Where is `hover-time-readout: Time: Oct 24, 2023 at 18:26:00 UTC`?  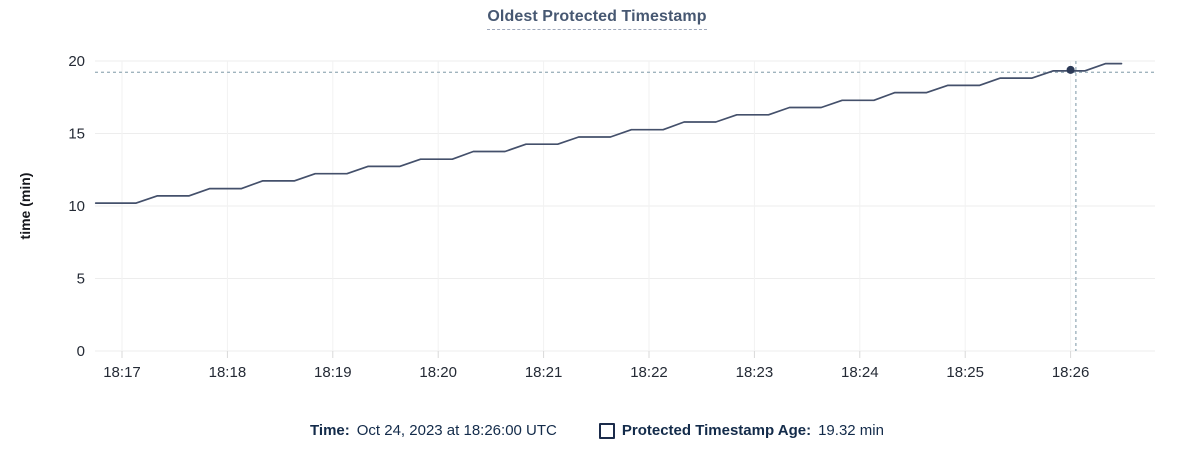
hover-time-readout: Time: Oct 24, 2023 at 18:26:00 UTC is located at coordinates (433, 430).